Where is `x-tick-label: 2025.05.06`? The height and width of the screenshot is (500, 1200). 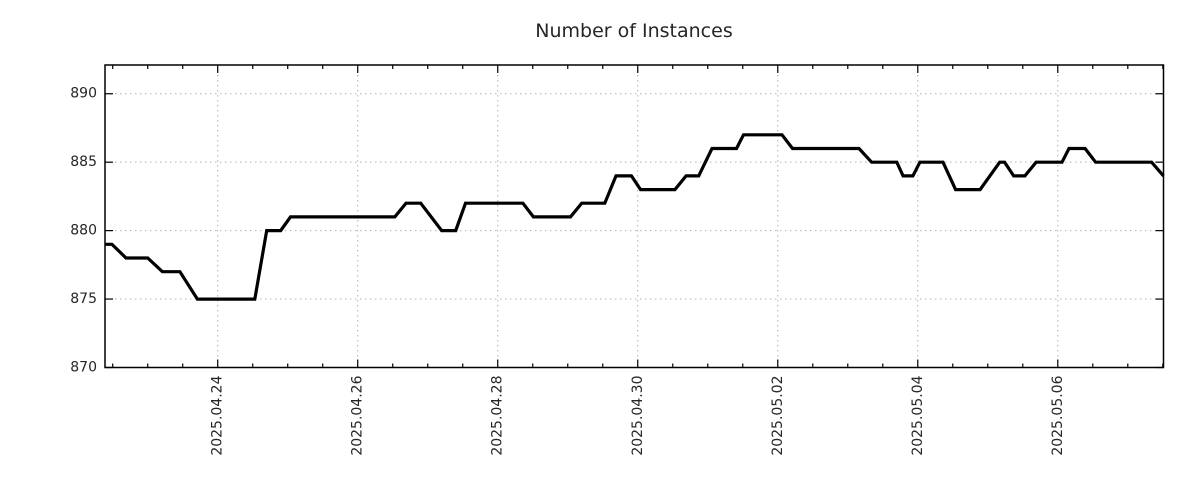 x-tick-label: 2025.05.06 is located at coordinates (1058, 415).